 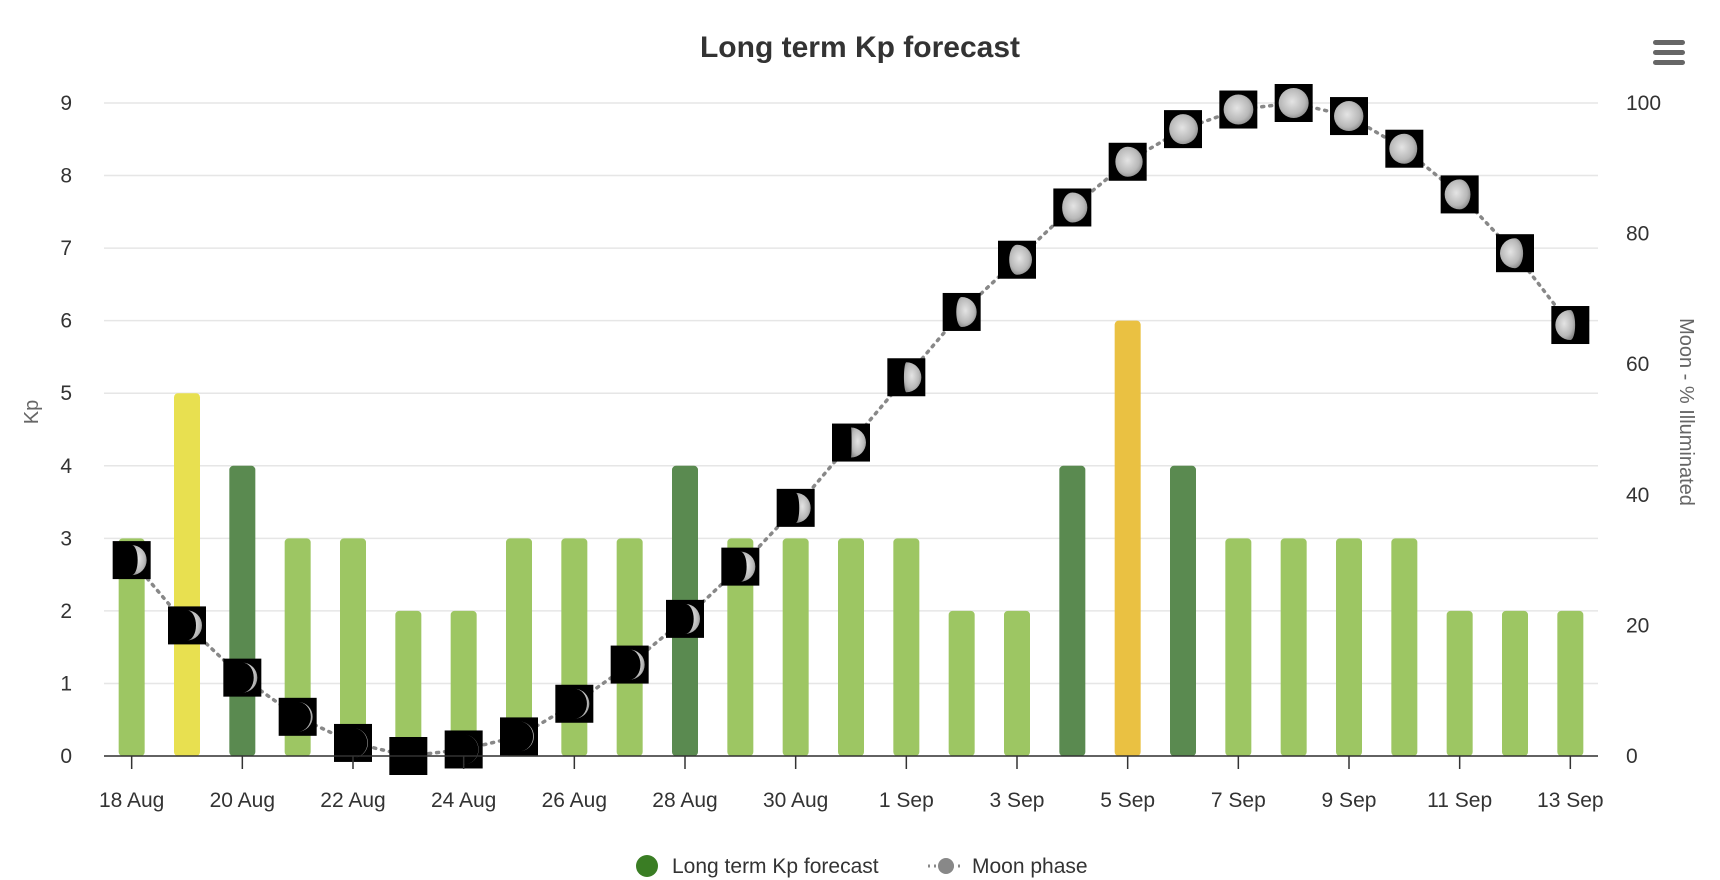 I want to click on y-tick-label: 1, so click(x=66, y=683).